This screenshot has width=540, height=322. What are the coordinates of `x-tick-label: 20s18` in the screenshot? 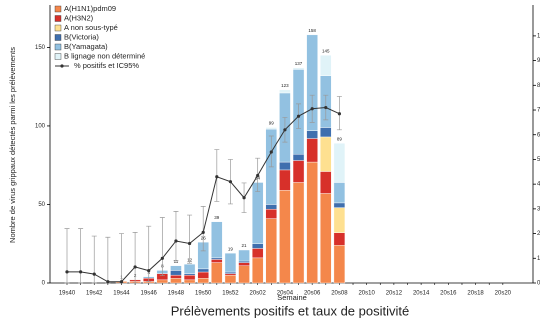 It's located at (475, 294).